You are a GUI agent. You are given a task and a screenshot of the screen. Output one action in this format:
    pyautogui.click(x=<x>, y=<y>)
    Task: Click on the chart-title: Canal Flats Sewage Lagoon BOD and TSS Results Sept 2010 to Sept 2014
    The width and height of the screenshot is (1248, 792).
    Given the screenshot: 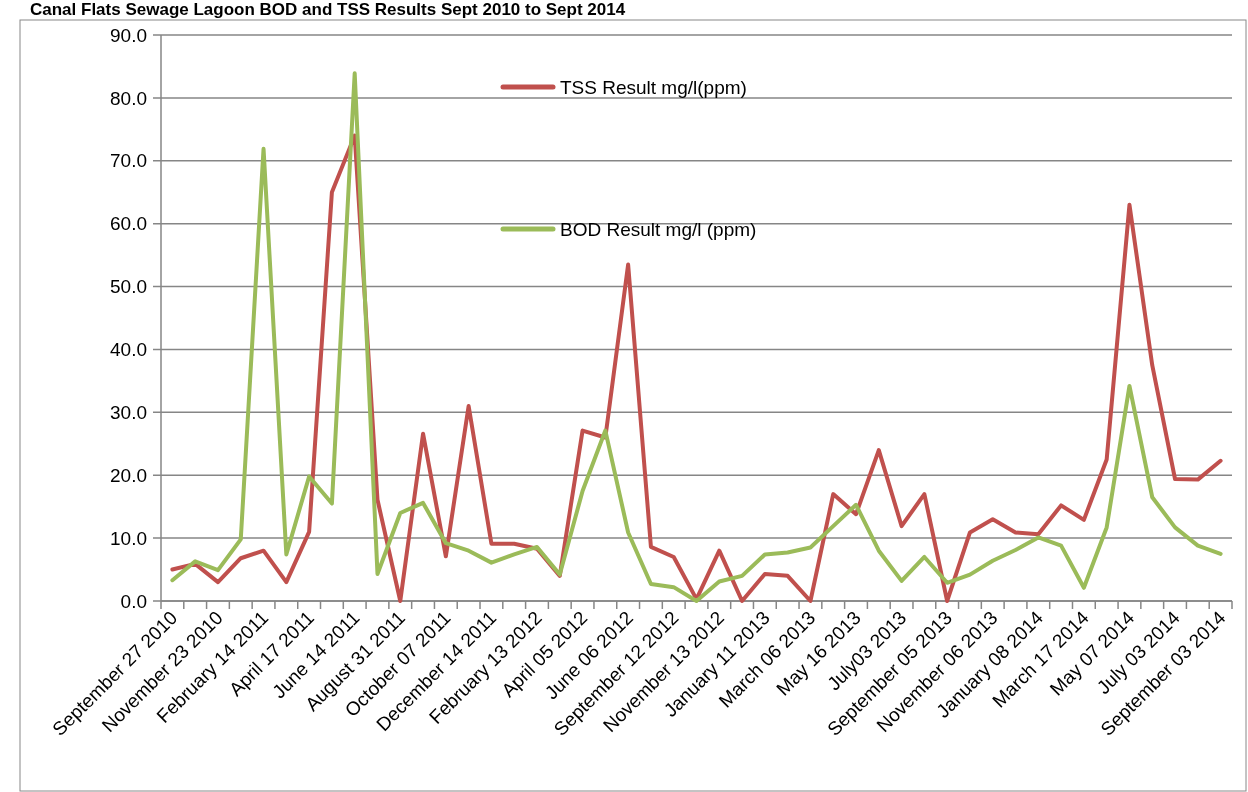 What is the action you would take?
    pyautogui.click(x=328, y=9)
    